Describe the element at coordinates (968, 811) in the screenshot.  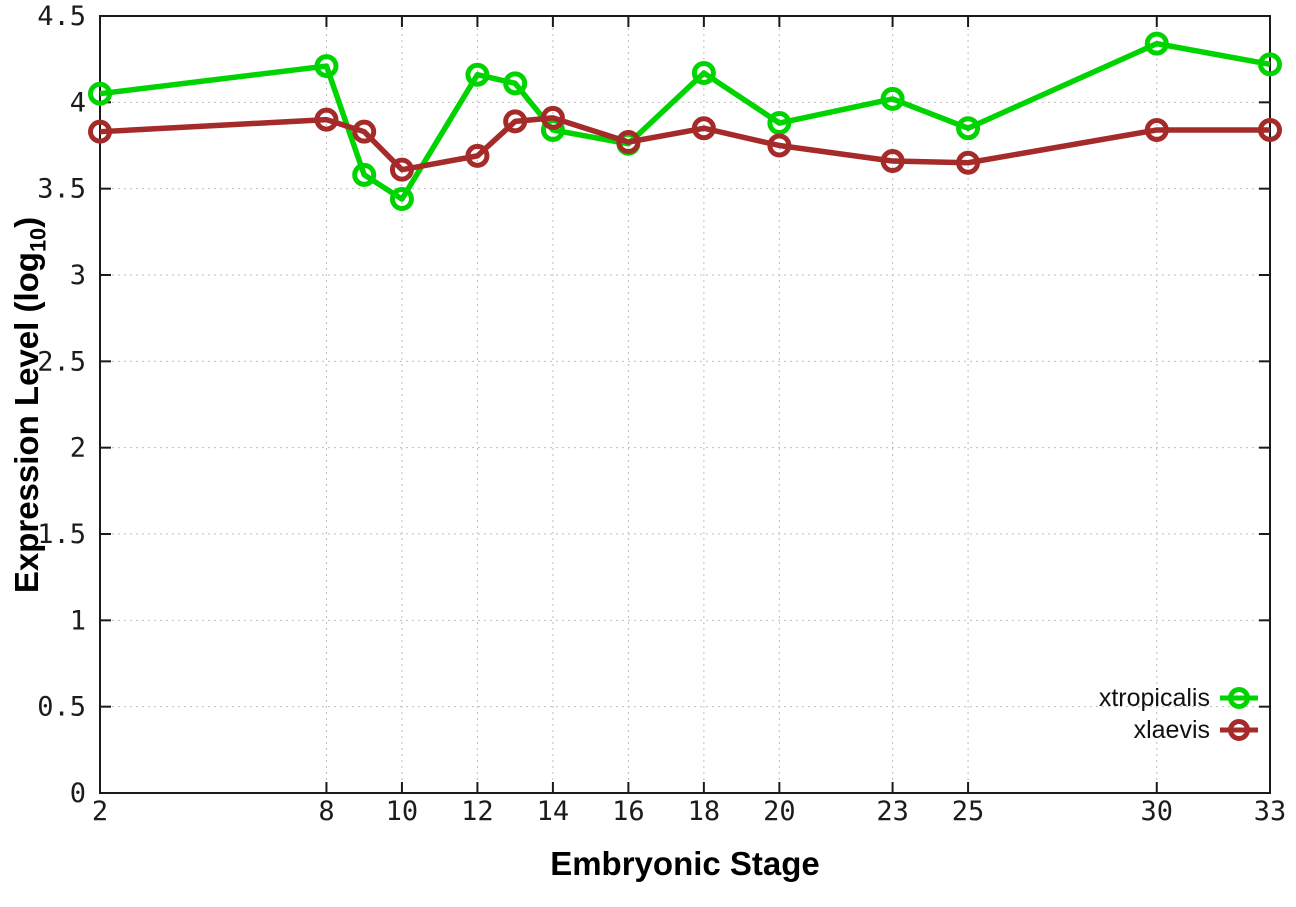
I see `x-tick-label: 25` at that location.